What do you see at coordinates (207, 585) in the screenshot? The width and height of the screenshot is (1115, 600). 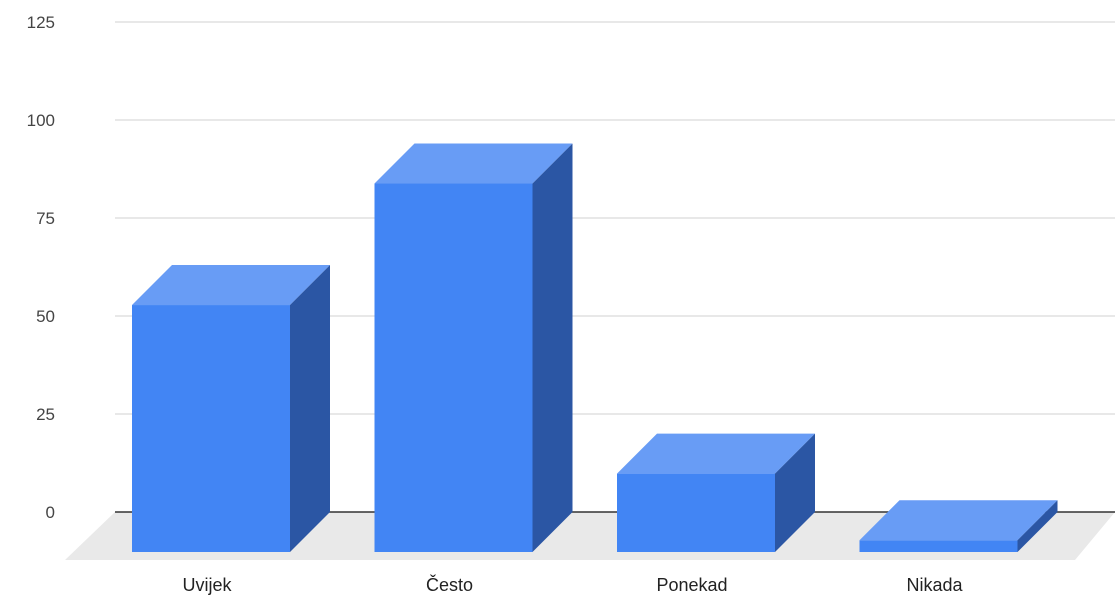 I see `x-category-label: Uvijek` at bounding box center [207, 585].